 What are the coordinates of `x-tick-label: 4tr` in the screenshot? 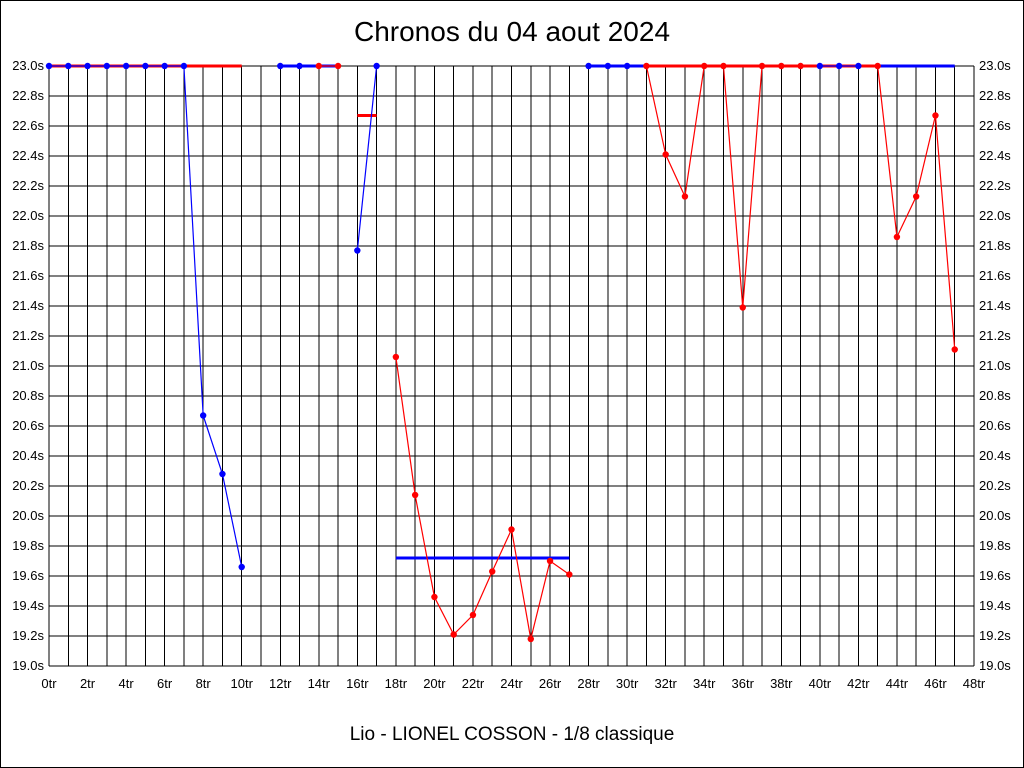 It's located at (126, 683).